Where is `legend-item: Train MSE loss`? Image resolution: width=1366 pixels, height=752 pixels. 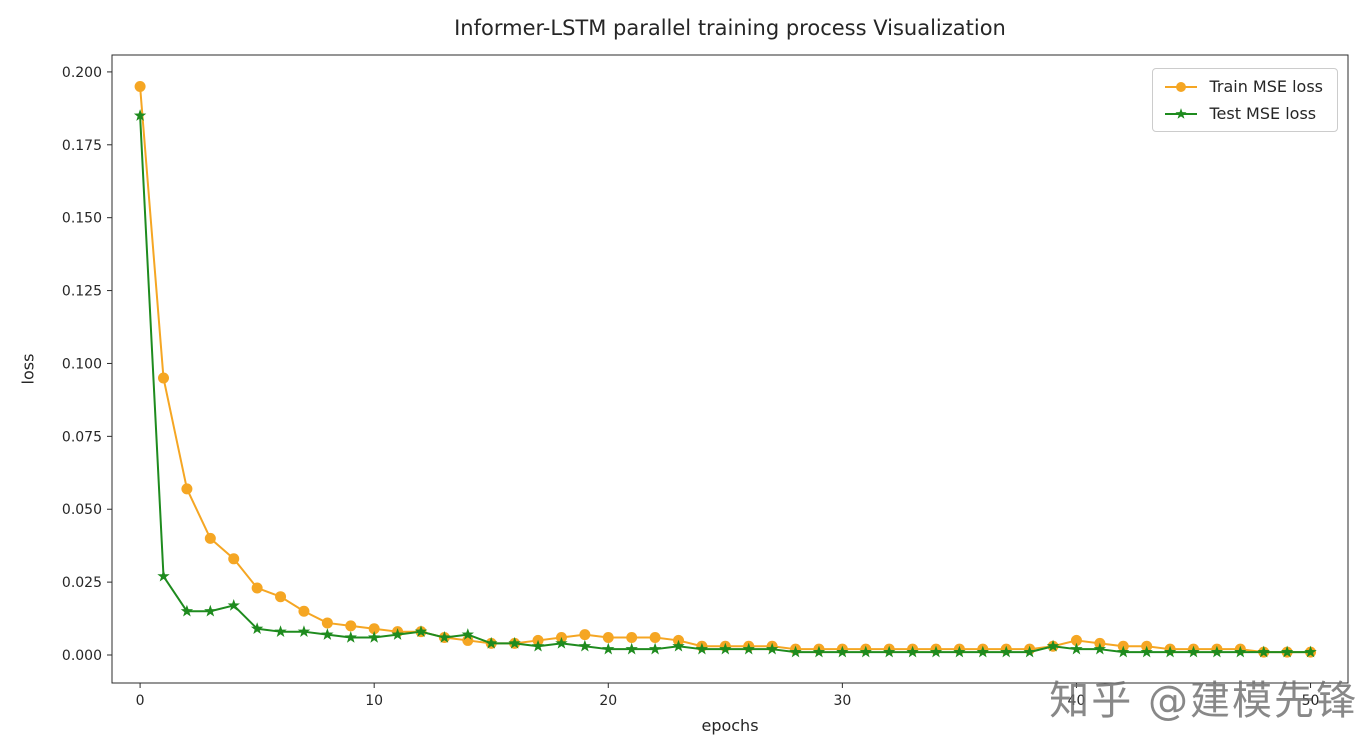 legend-item: Train MSE loss is located at coordinates (1243, 86).